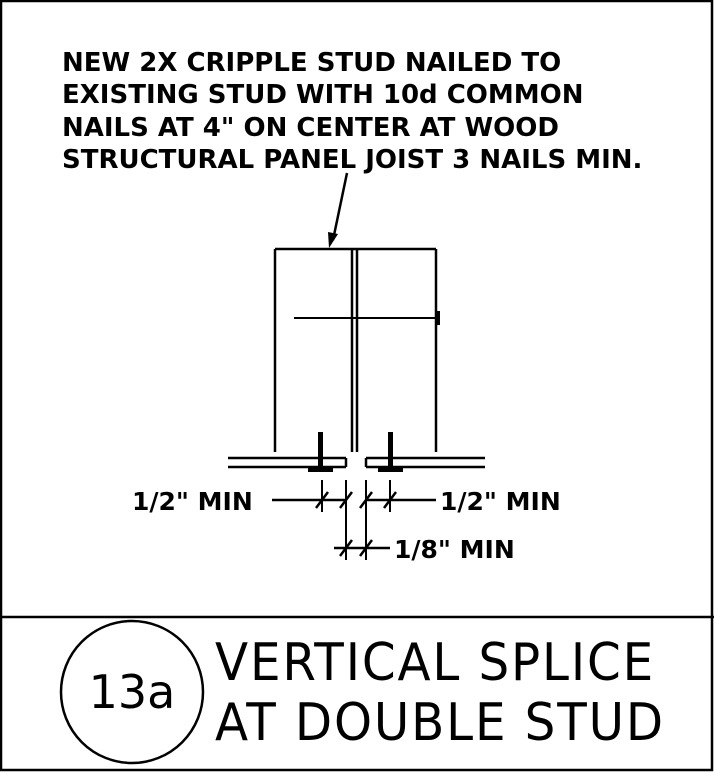 The height and width of the screenshot is (772, 714). Describe the element at coordinates (362, 548) in the screenshot. I see `dim-gap-marks` at that location.